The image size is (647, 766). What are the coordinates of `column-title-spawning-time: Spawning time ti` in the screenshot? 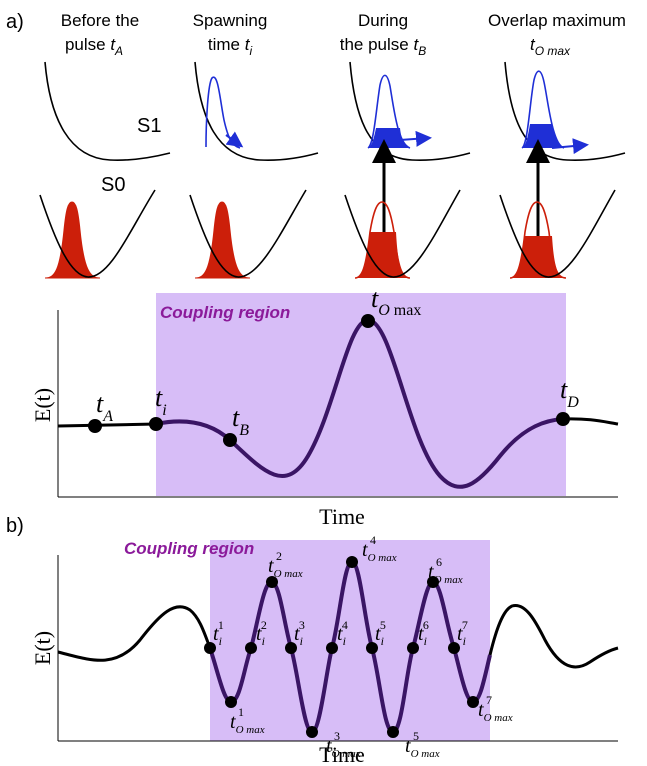 It's located at (230, 34).